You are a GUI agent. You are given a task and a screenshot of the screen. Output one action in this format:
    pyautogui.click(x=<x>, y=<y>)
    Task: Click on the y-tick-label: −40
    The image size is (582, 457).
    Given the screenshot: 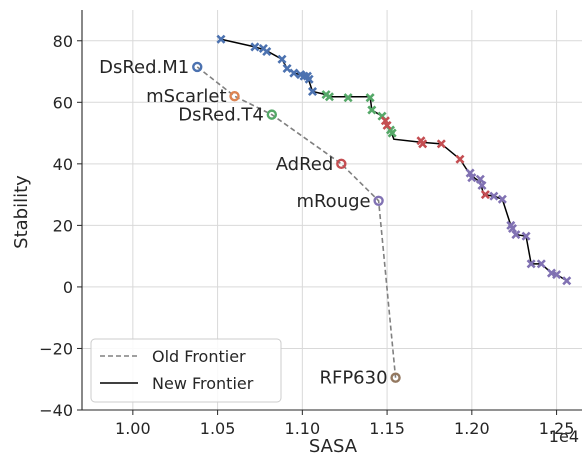 What is the action you would take?
    pyautogui.click(x=56, y=410)
    